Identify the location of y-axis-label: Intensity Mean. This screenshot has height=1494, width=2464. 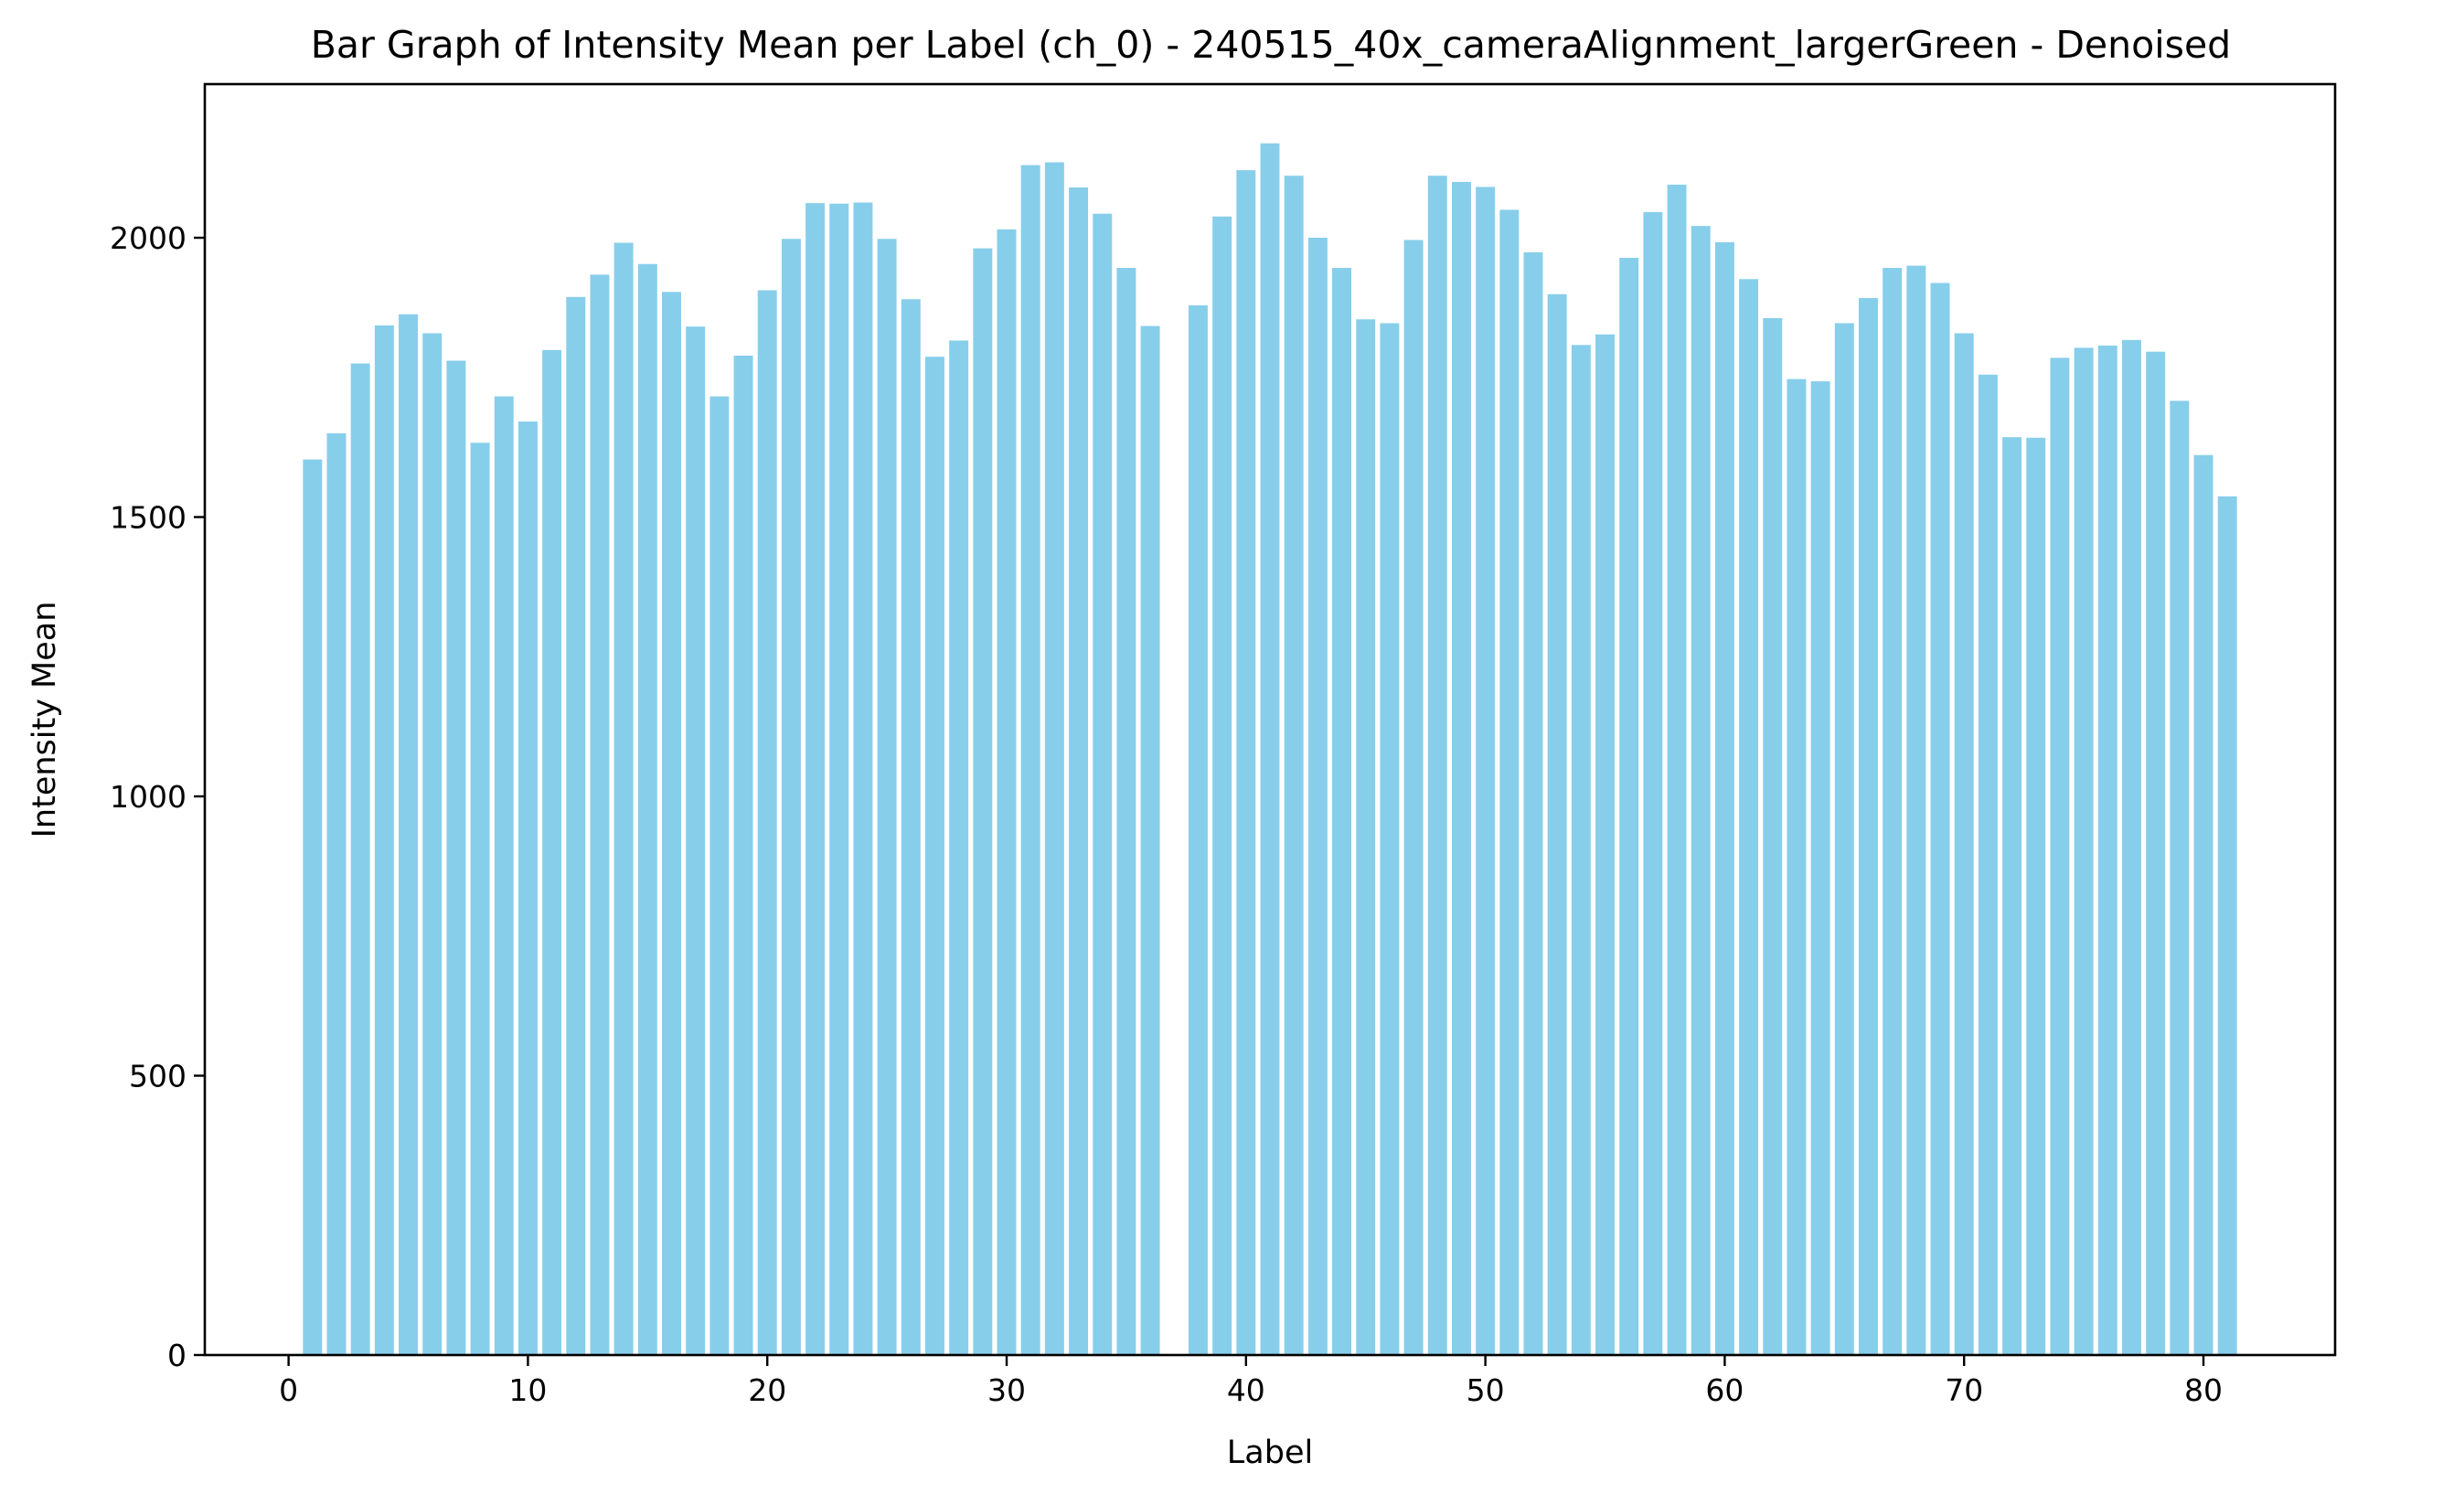
(45, 720).